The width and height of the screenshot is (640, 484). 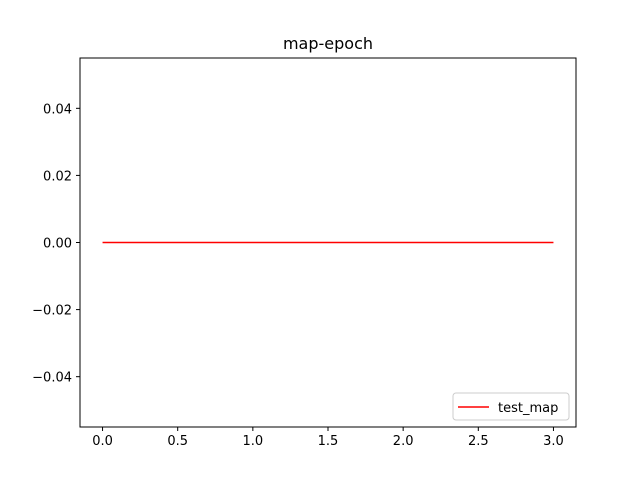 What do you see at coordinates (57, 109) in the screenshot?
I see `y-tick-label: 0.04` at bounding box center [57, 109].